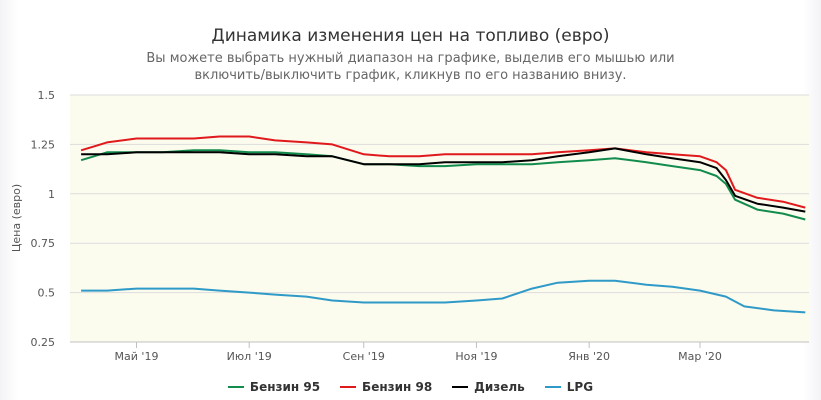 Image resolution: width=821 pixels, height=400 pixels. What do you see at coordinates (47, 293) in the screenshot?
I see `y-tick-label: 0.5` at bounding box center [47, 293].